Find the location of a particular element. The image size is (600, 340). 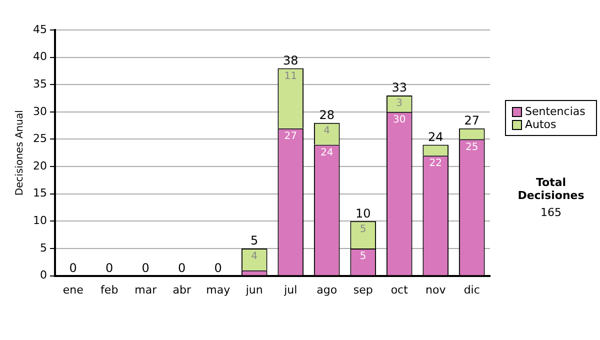

data-label: 25 is located at coordinates (472, 147).